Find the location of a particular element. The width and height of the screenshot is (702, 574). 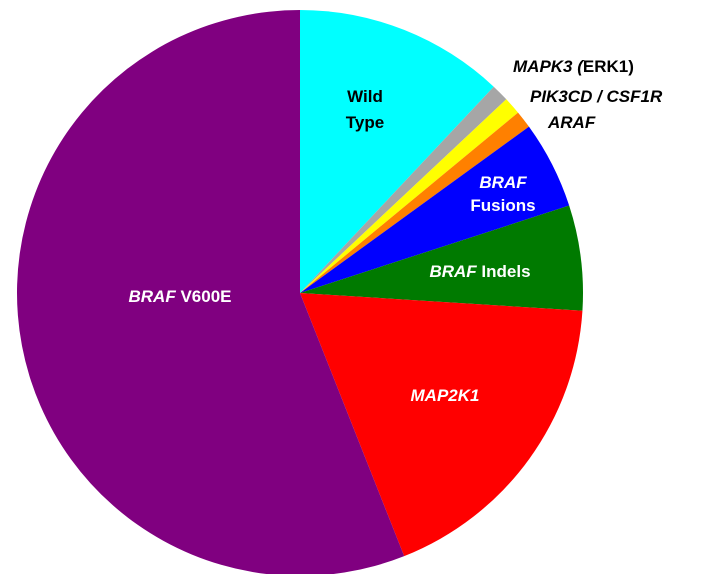

label-part: V600E is located at coordinates (204, 296).